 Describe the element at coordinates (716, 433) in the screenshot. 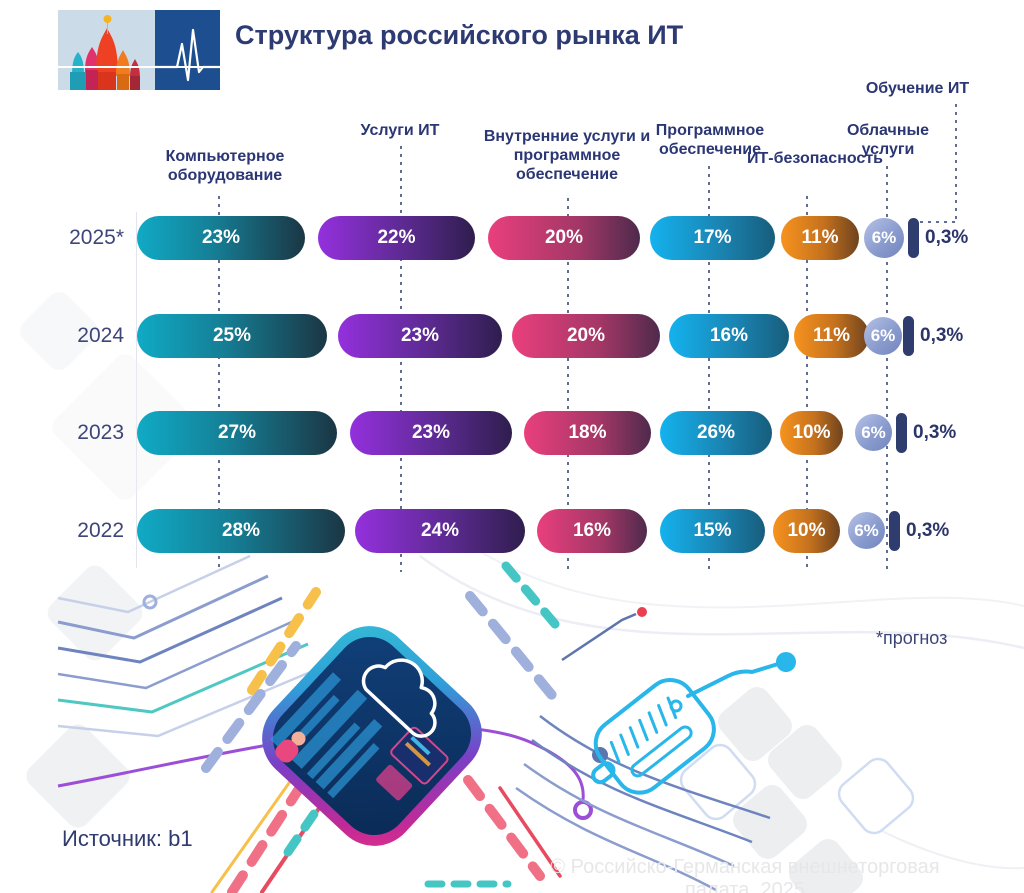

I see `bar-2023-software: 26%` at that location.